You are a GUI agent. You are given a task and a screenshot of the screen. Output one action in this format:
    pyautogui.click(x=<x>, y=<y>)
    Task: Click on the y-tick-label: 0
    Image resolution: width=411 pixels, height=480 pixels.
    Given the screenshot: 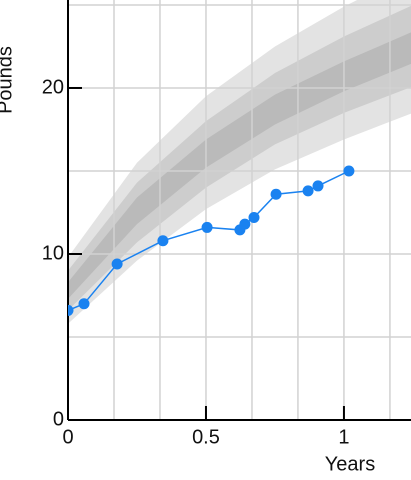 What is the action you would take?
    pyautogui.click(x=58, y=419)
    